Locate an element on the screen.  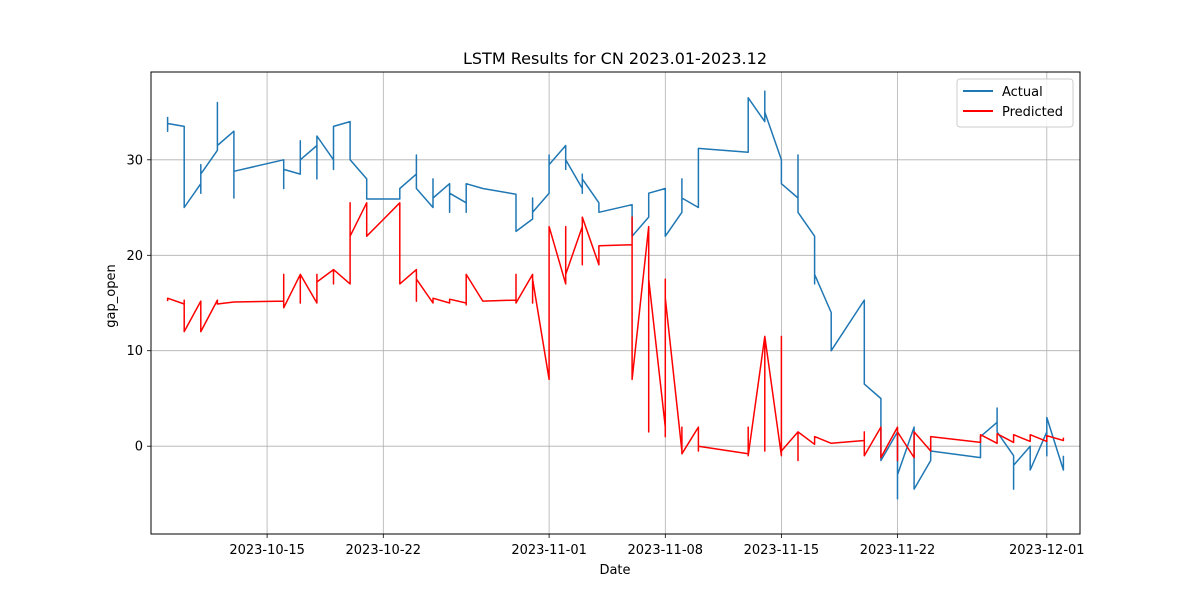
x-tick-label: 2023-10-15 is located at coordinates (267, 550).